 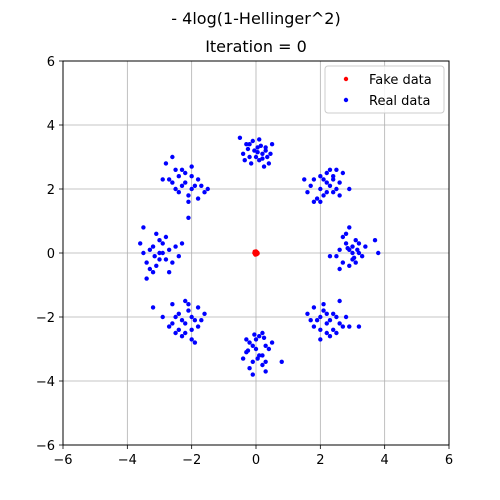 What do you see at coordinates (51, 62) in the screenshot?
I see `y-tick-label: 6` at bounding box center [51, 62].